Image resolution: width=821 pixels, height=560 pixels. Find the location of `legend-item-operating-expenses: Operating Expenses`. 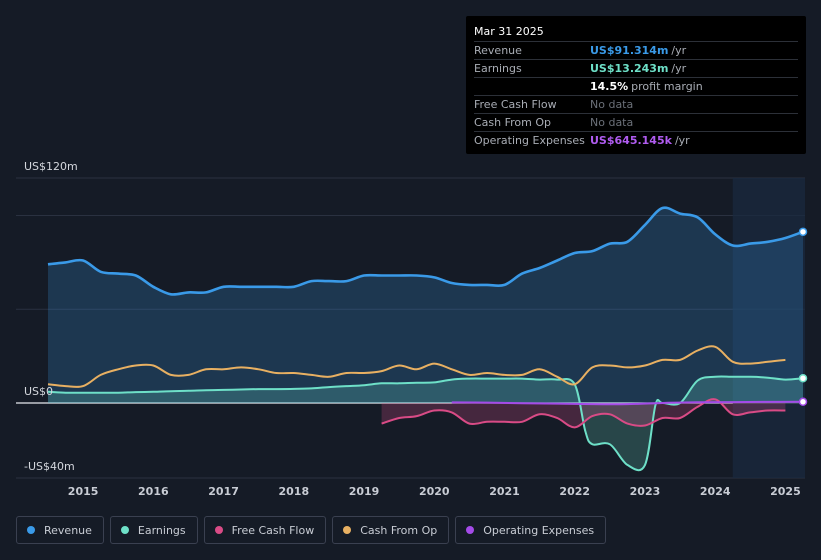

legend-item-operating-expenses: Operating Expenses is located at coordinates (531, 530).